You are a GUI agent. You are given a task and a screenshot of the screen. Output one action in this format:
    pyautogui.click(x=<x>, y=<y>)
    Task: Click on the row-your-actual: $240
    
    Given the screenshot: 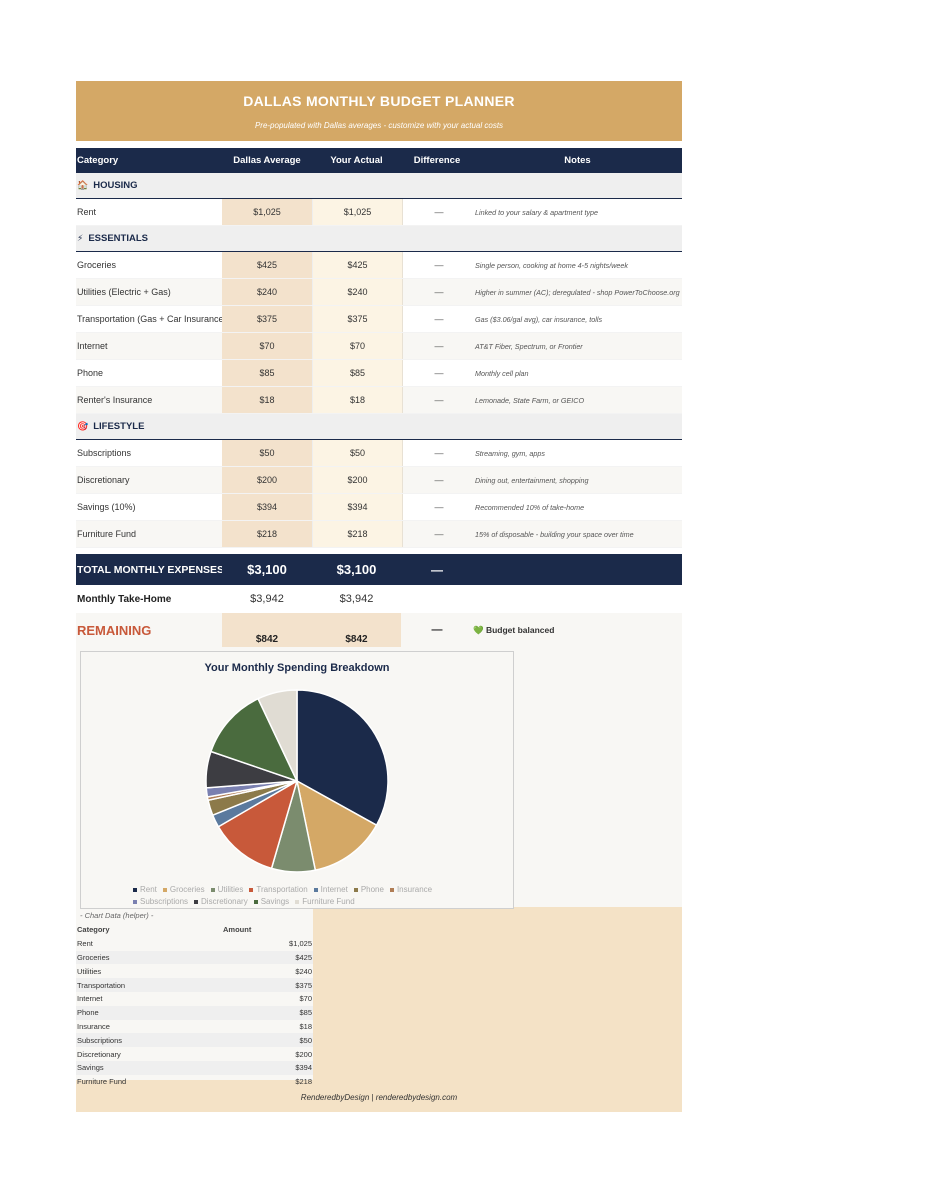 What is the action you would take?
    pyautogui.click(x=357, y=292)
    